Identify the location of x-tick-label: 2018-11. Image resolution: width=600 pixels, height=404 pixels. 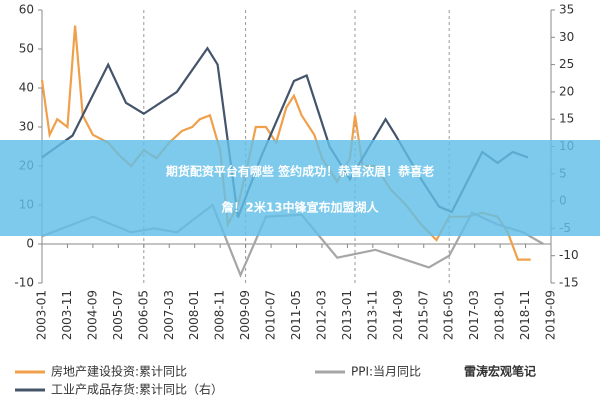
(525, 315).